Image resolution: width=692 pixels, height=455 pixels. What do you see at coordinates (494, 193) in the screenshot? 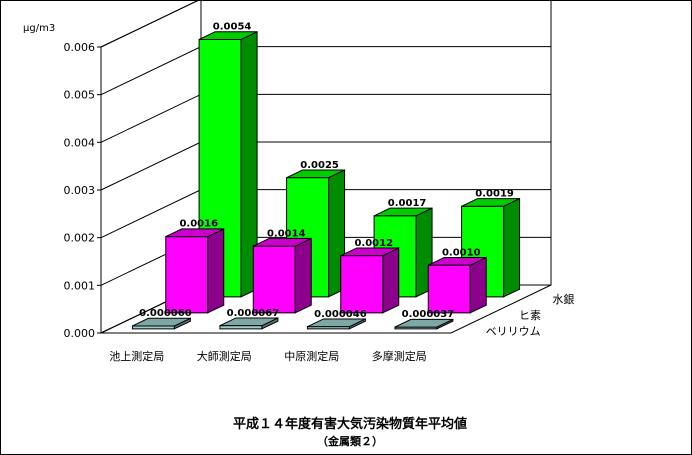
I see `data-label: 0.0019` at bounding box center [494, 193].